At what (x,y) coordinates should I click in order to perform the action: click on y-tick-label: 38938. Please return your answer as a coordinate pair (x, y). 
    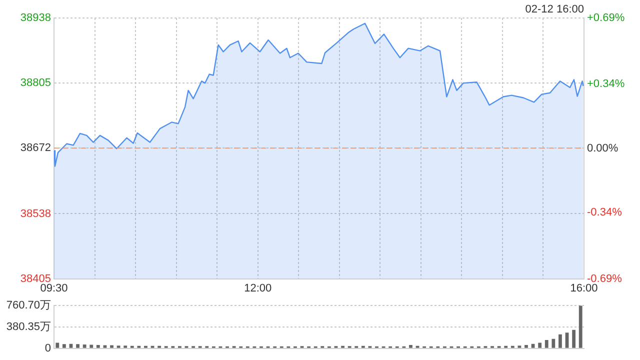
    Looking at the image, I should click on (35, 18).